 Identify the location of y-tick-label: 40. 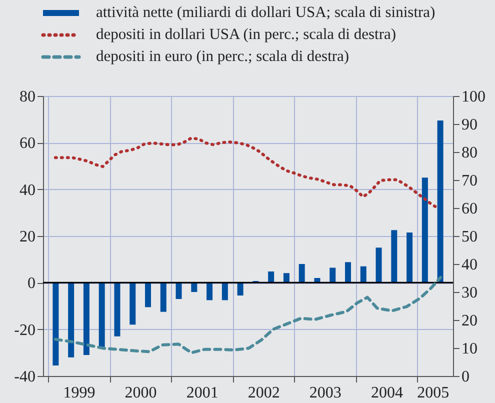
(28, 190).